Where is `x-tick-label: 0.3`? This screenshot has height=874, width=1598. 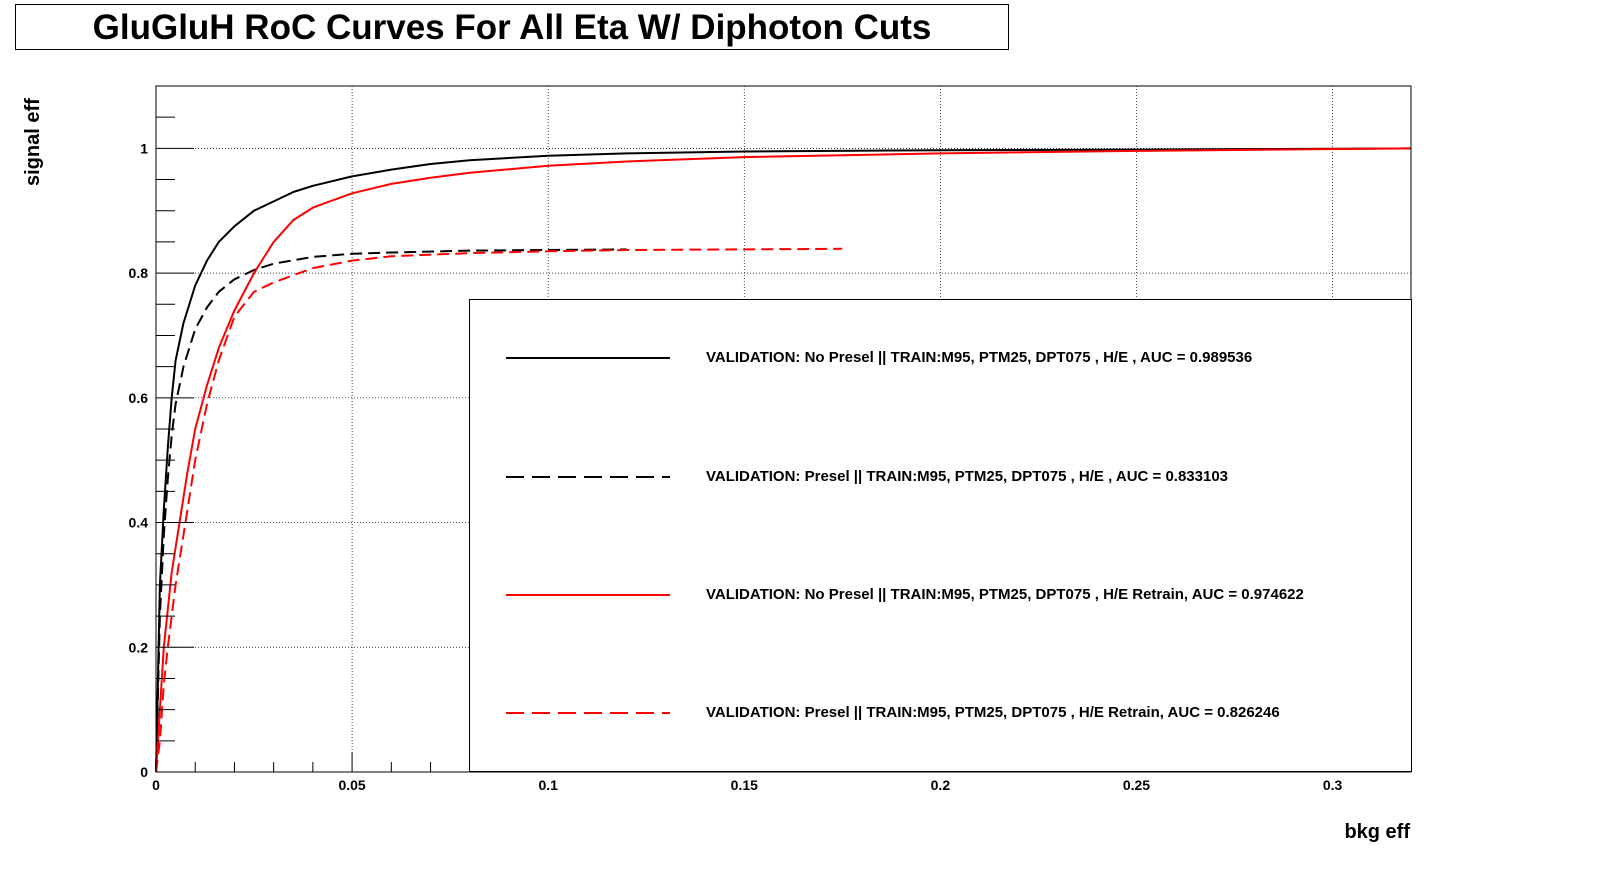 x-tick-label: 0.3 is located at coordinates (1333, 785).